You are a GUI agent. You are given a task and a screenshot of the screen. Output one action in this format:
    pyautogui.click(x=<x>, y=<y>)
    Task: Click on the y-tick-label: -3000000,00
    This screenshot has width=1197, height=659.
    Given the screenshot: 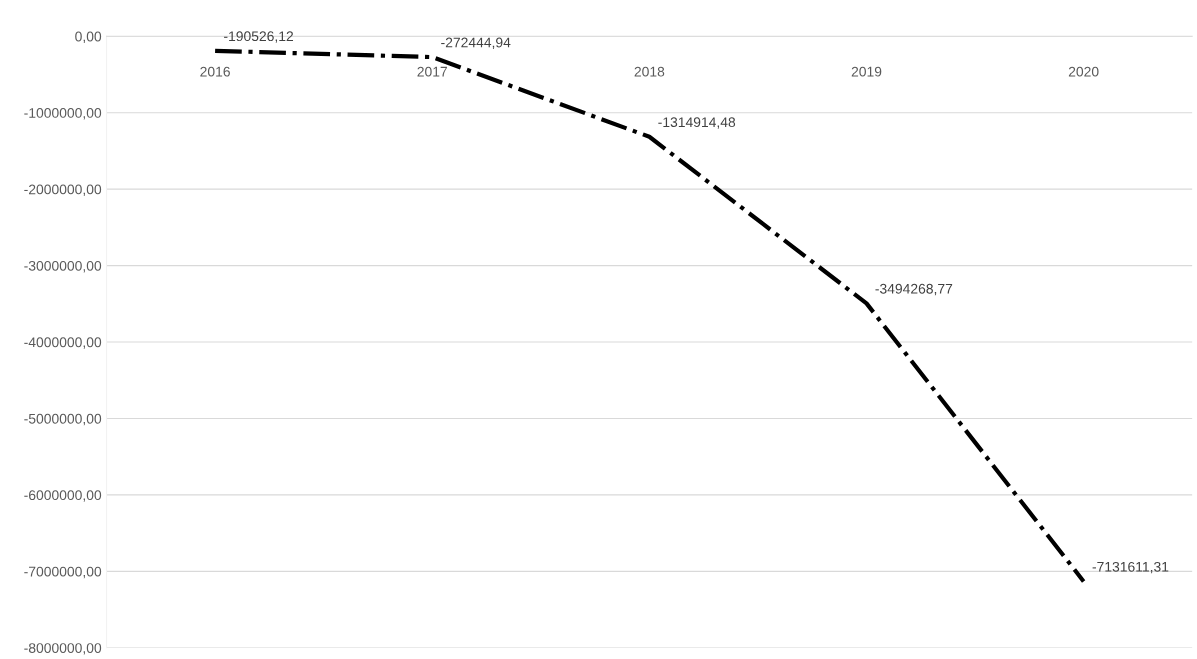 What is the action you would take?
    pyautogui.click(x=63, y=266)
    